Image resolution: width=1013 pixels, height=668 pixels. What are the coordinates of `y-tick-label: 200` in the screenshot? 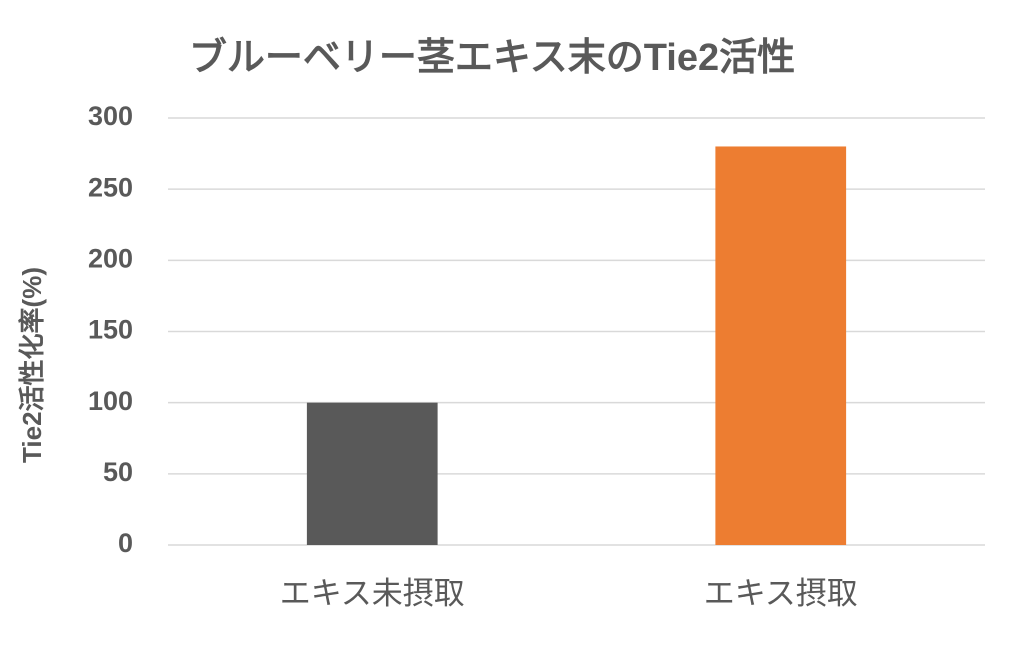 It's located at (110, 258).